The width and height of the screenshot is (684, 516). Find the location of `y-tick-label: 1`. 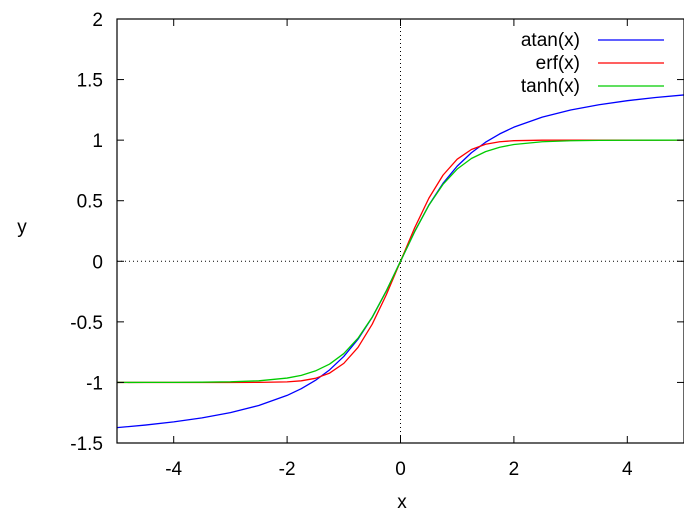

y-tick-label: 1 is located at coordinates (97, 141).